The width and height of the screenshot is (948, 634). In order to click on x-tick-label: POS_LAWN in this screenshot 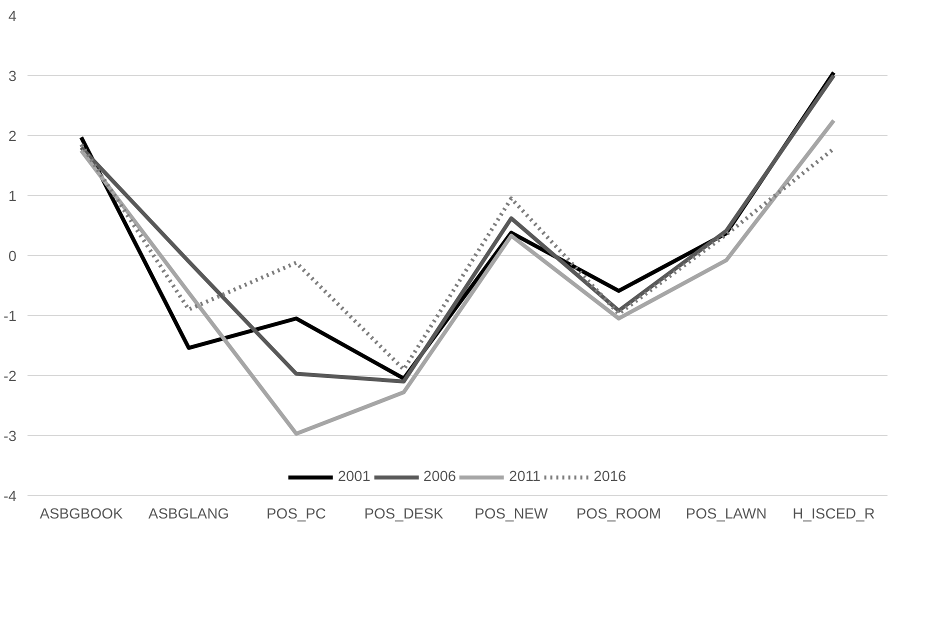, I will do `click(726, 514)`.